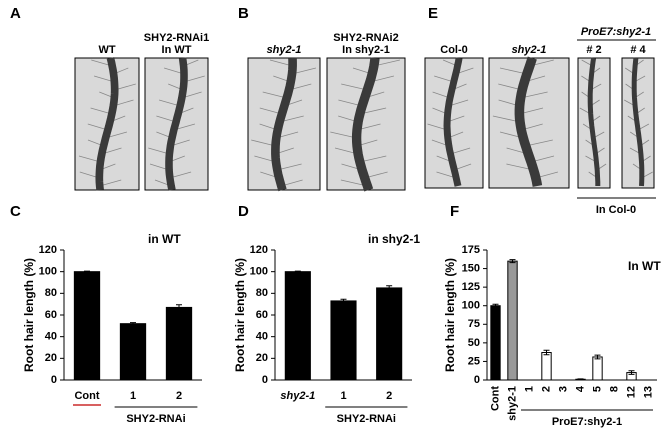  Describe the element at coordinates (474, 324) in the screenshot. I see `y-tick-label: 75` at that location.